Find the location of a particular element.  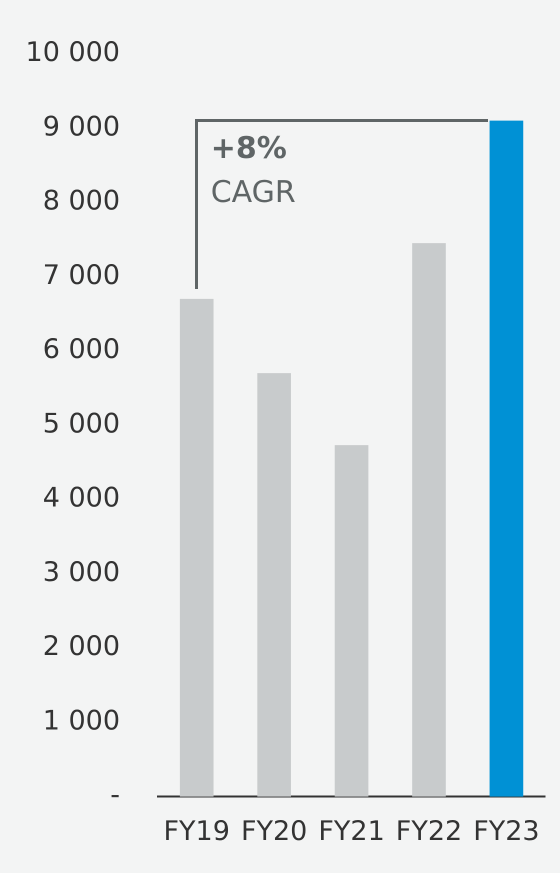

y-tick-label: - is located at coordinates (115, 795).